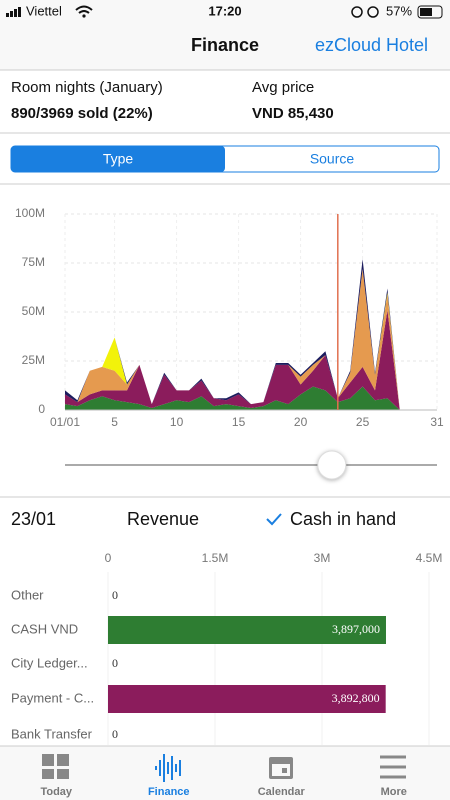 The image size is (450, 800). What do you see at coordinates (33, 262) in the screenshot?
I see `y-tick-label: 75M` at bounding box center [33, 262].